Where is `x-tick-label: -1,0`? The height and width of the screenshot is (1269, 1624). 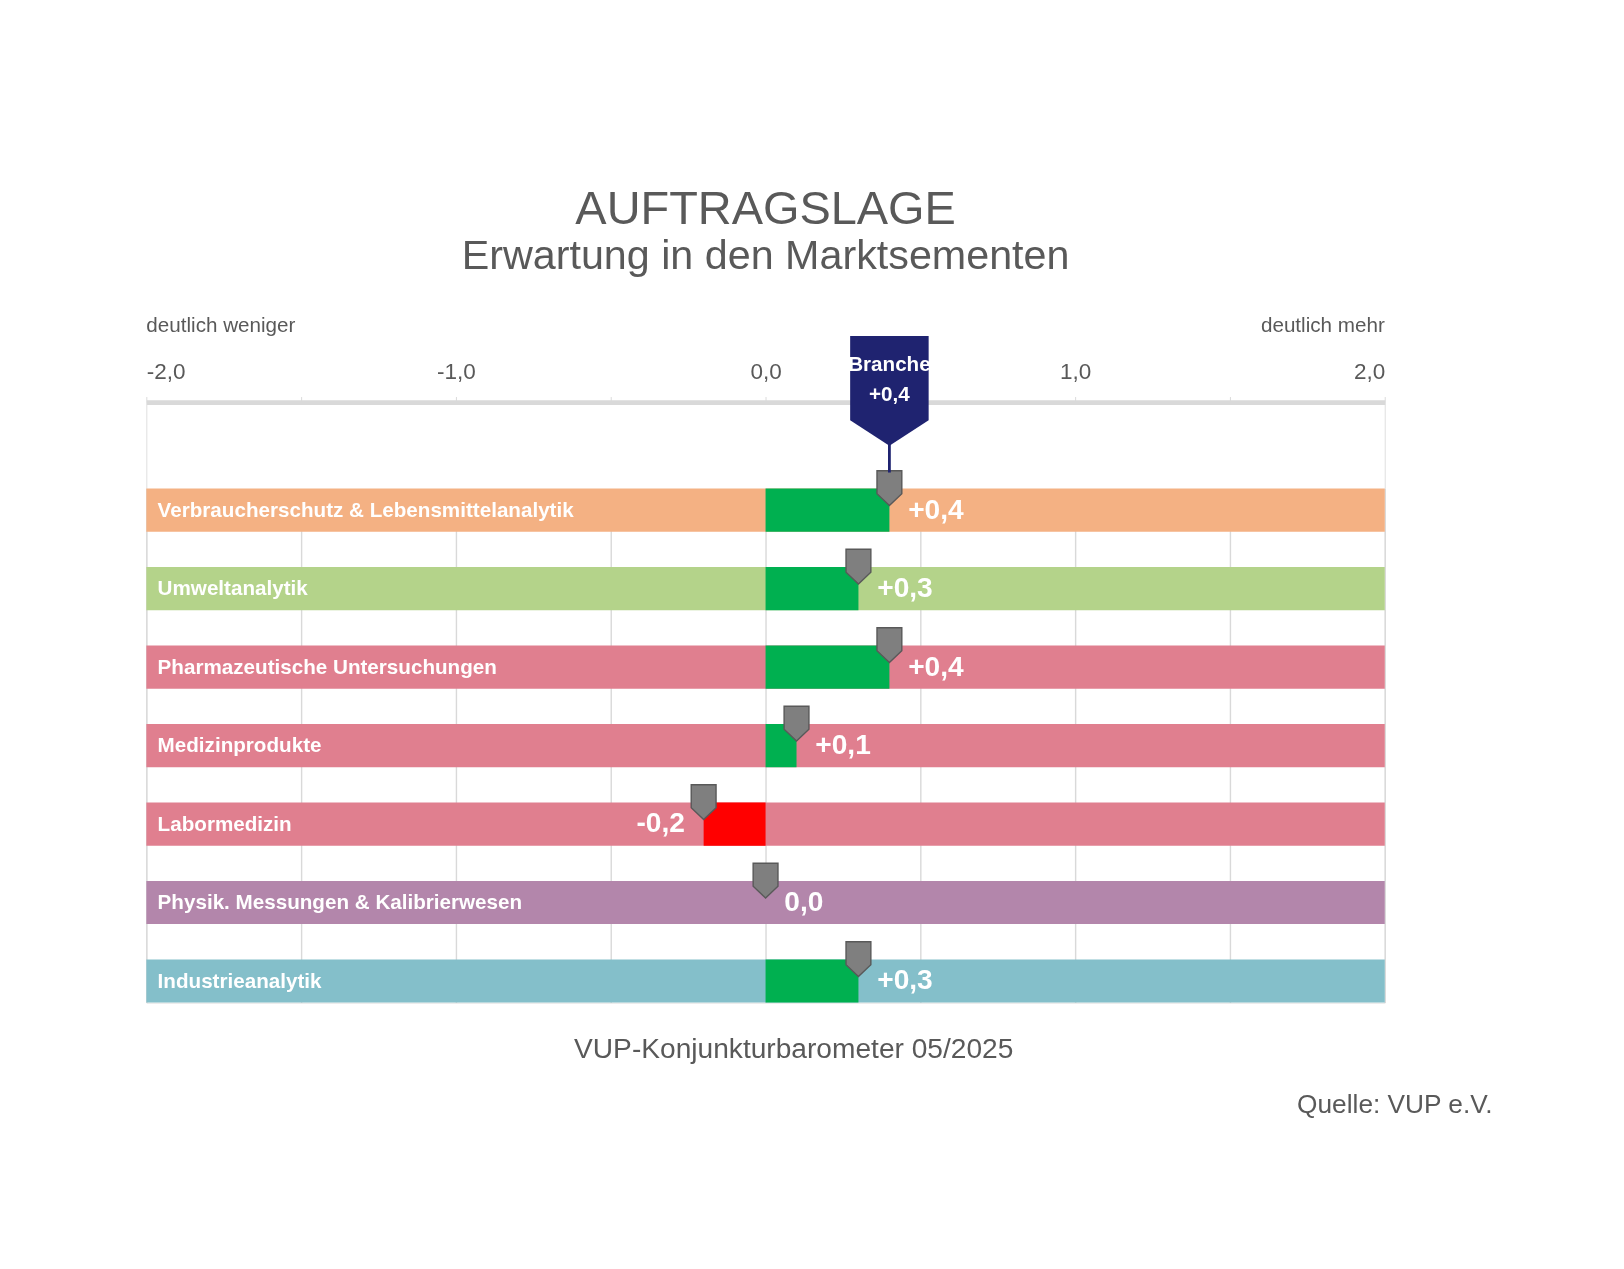 x-tick-label: -1,0 is located at coordinates (456, 372).